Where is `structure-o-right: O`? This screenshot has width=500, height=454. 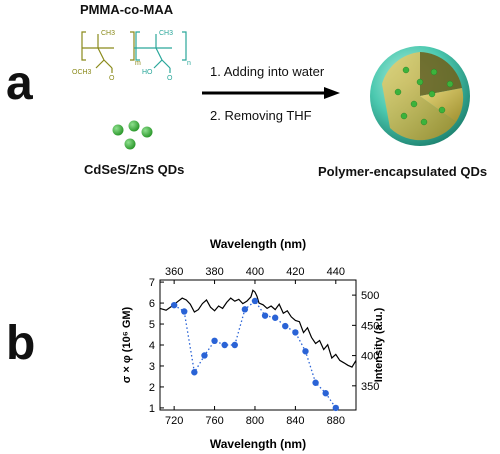 structure-o-right: O is located at coordinates (170, 78).